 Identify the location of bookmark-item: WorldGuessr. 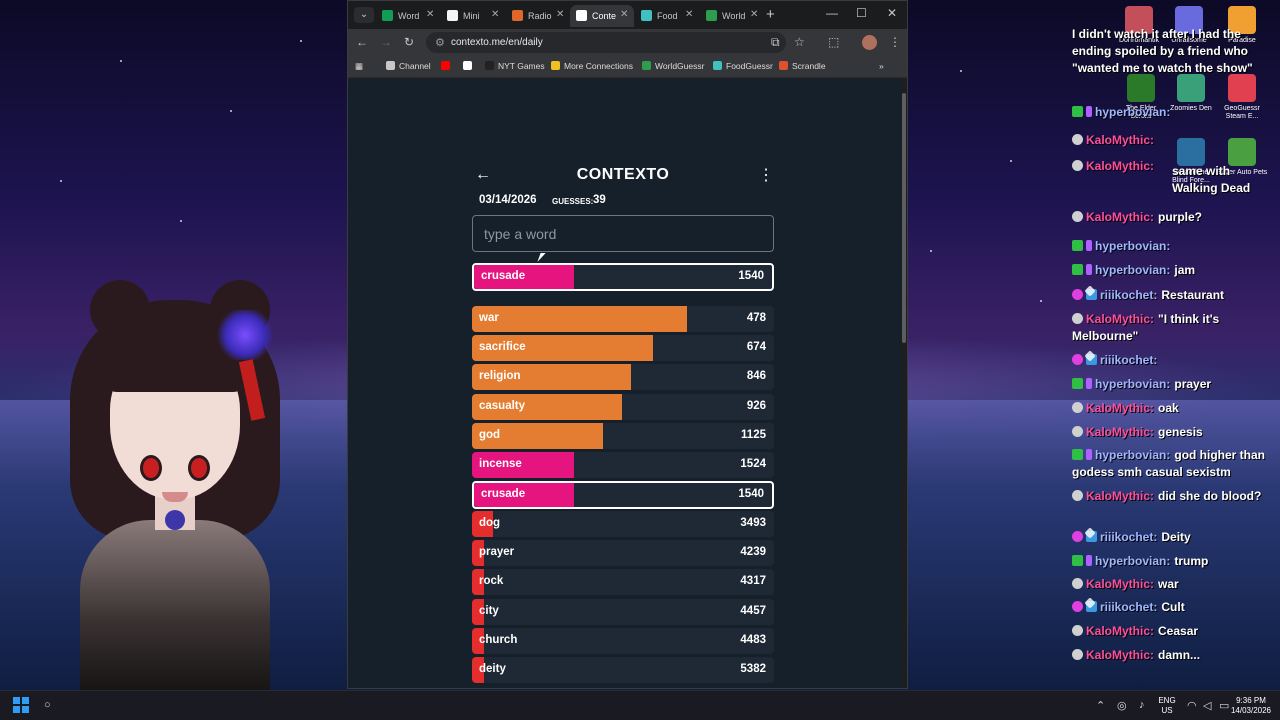
(673, 66).